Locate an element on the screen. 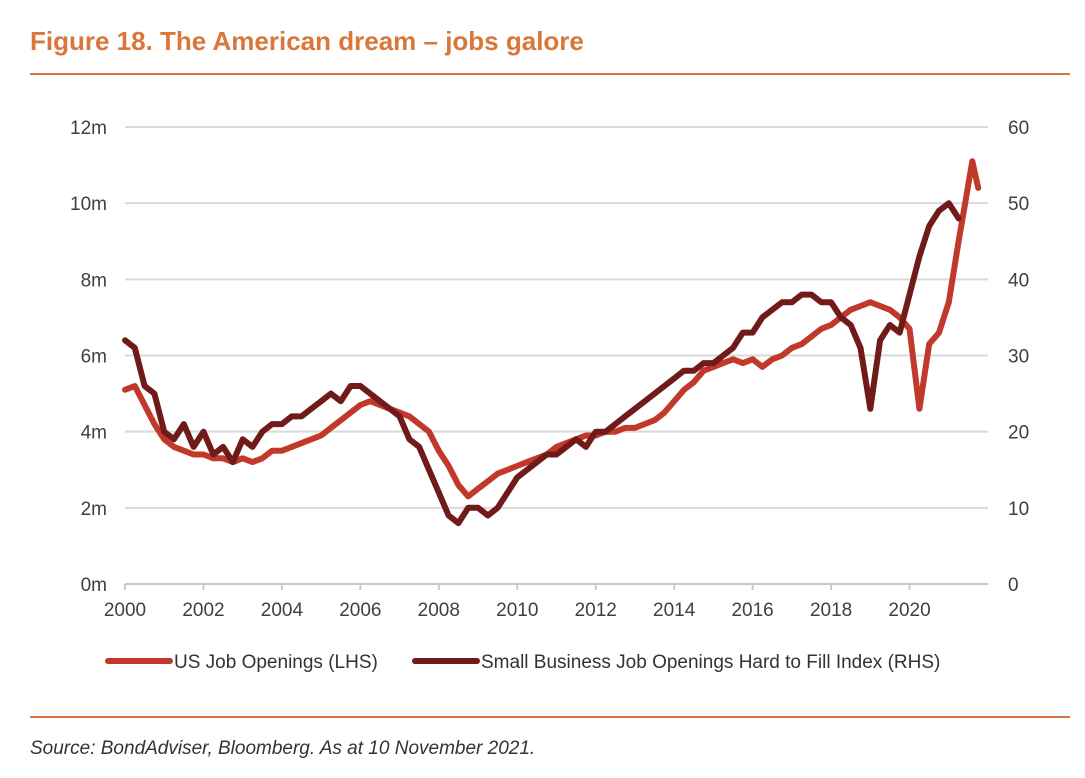 The width and height of the screenshot is (1085, 778). x-tick-label: 2004 is located at coordinates (282, 610).